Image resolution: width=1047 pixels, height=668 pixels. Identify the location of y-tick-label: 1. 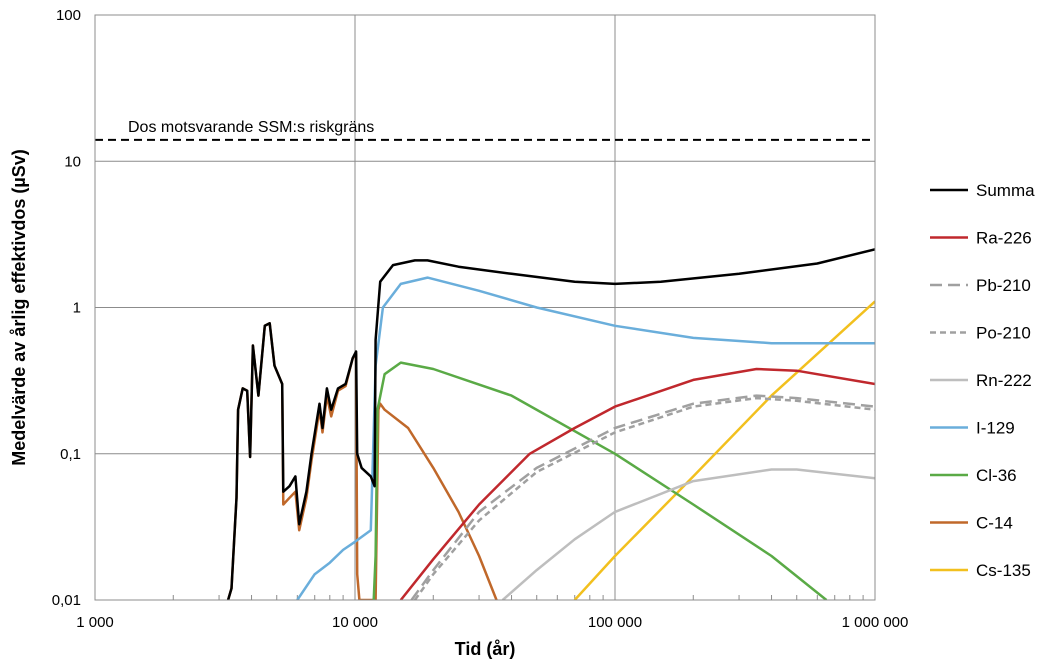
(77, 308).